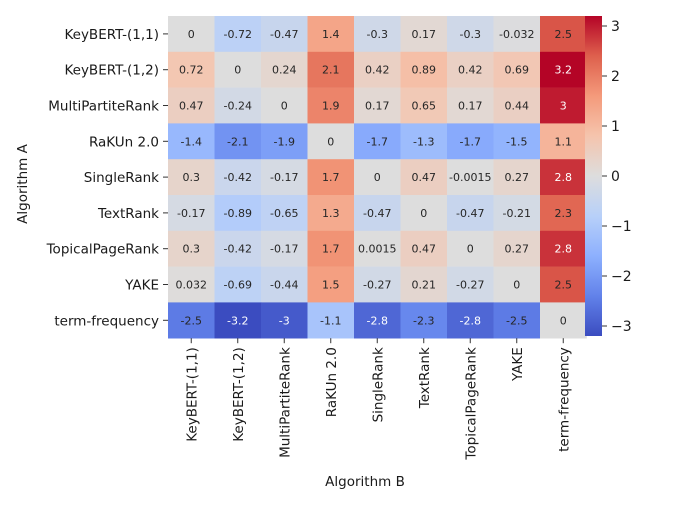  I want to click on cell-value-label: -0.21, so click(517, 213).